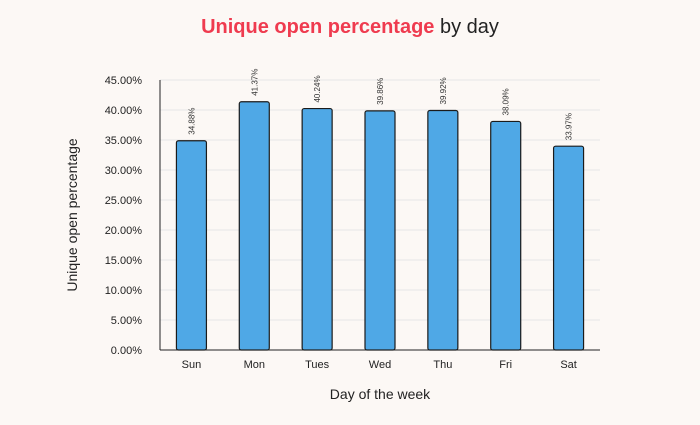 This screenshot has width=700, height=425. What do you see at coordinates (124, 171) in the screenshot?
I see `y-tick-label: 30.00%` at bounding box center [124, 171].